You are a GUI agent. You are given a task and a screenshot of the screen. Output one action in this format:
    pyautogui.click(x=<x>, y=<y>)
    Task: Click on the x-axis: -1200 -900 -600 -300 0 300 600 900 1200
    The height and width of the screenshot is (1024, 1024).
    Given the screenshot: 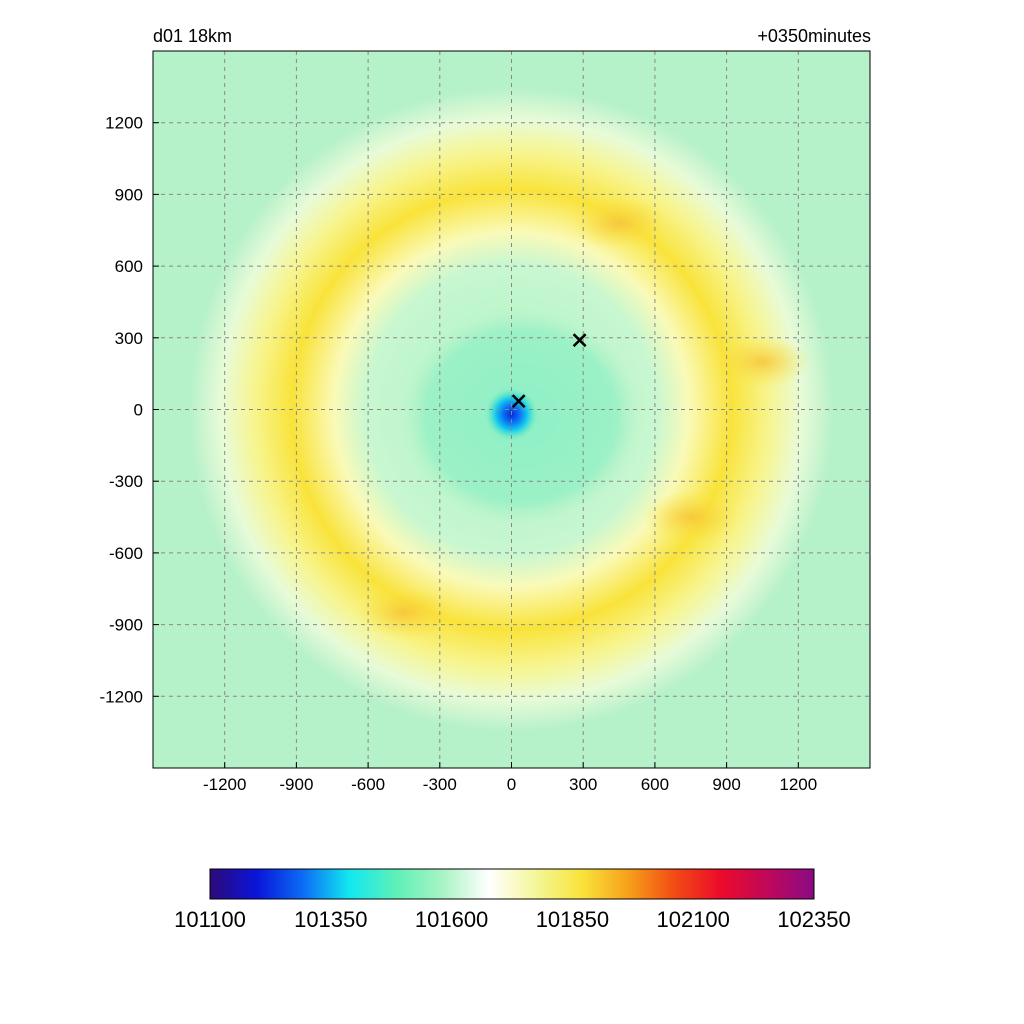 What is the action you would take?
    pyautogui.click(x=510, y=778)
    